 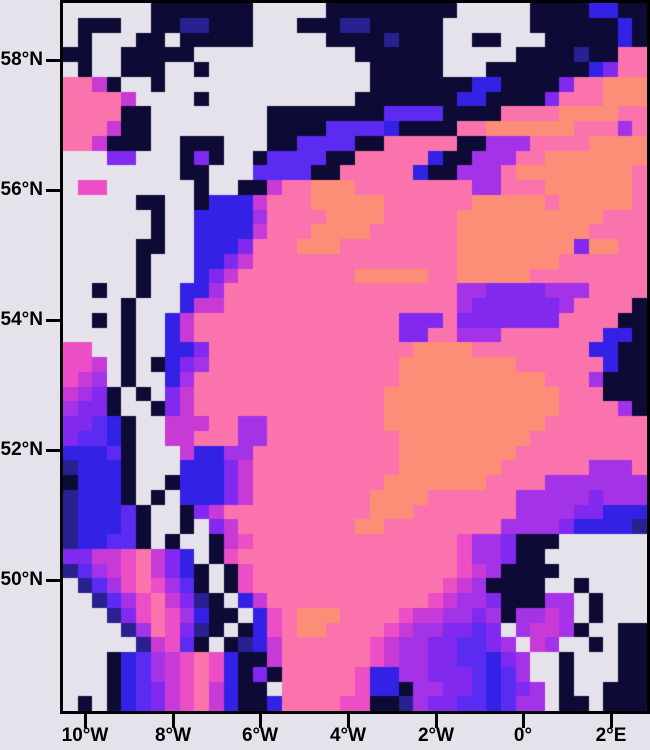 I want to click on x-tick-label: 6°W, so click(x=260, y=735).